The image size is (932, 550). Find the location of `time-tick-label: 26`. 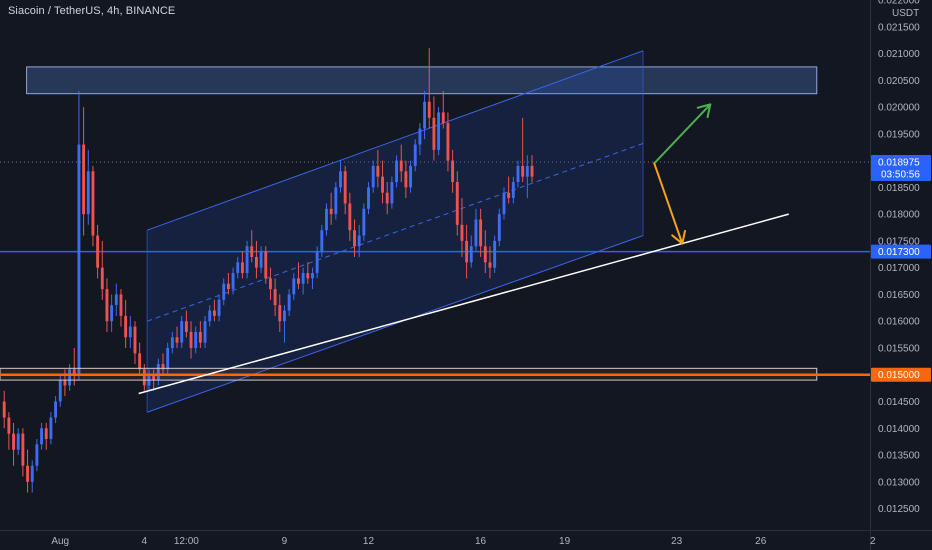

time-tick-label: 26 is located at coordinates (761, 541).